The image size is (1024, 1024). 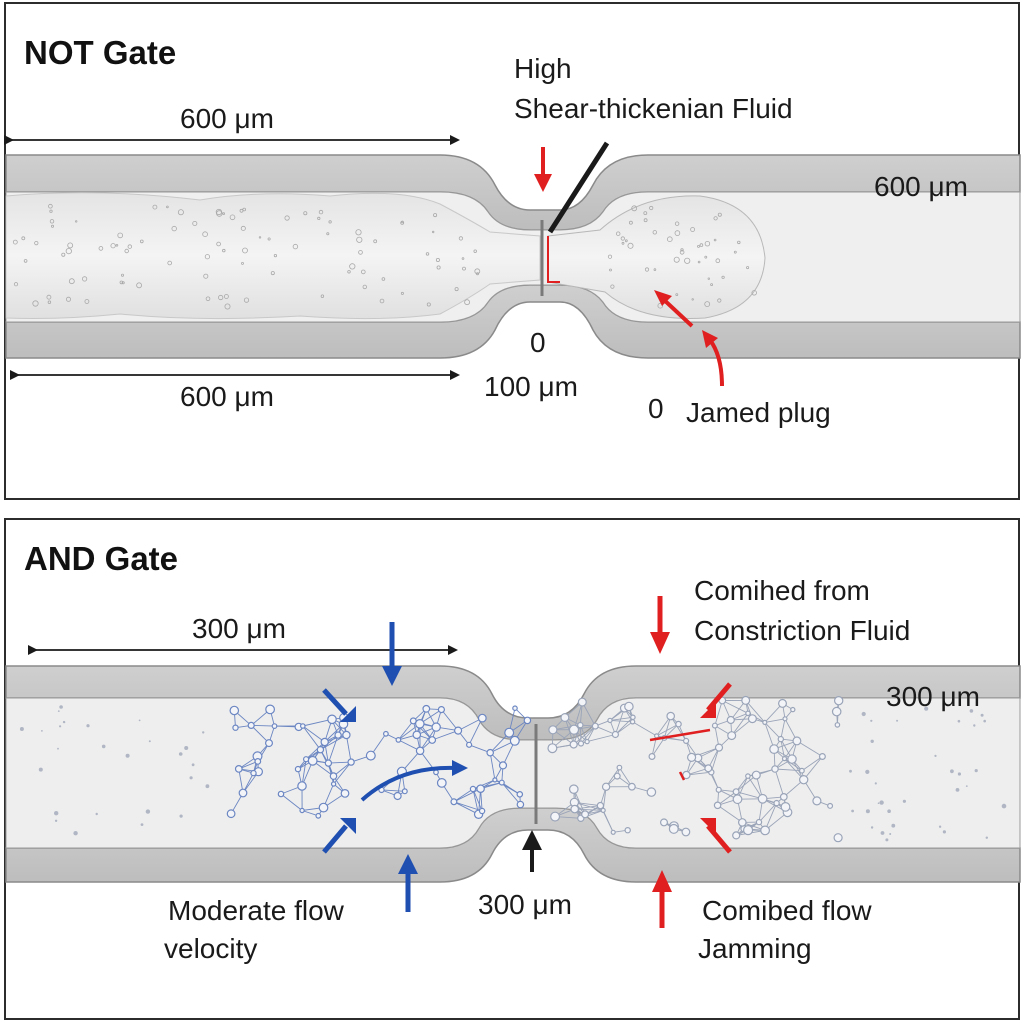 What do you see at coordinates (543, 169) in the screenshot?
I see `not-red-down-arrow` at bounding box center [543, 169].